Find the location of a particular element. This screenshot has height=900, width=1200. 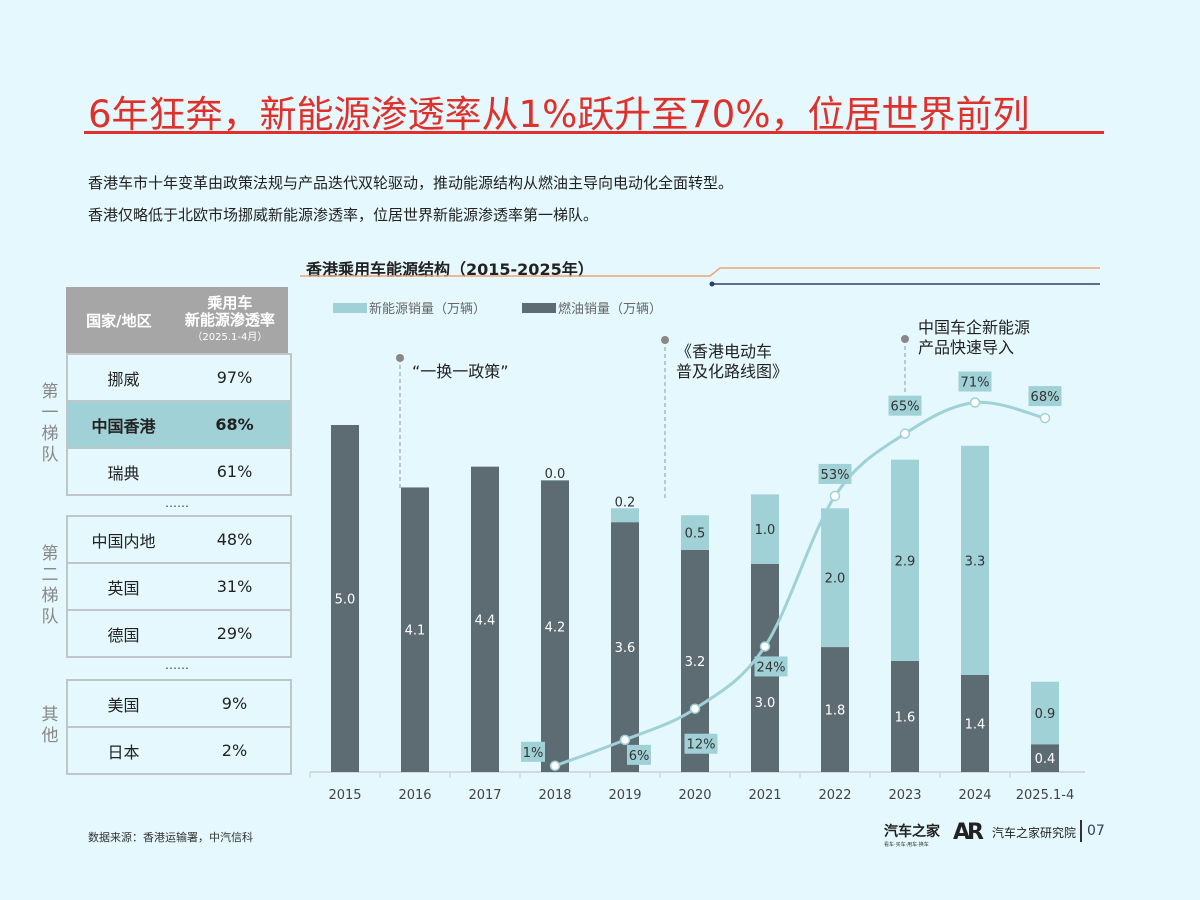

table-row: 美国 9% is located at coordinates (179, 702).